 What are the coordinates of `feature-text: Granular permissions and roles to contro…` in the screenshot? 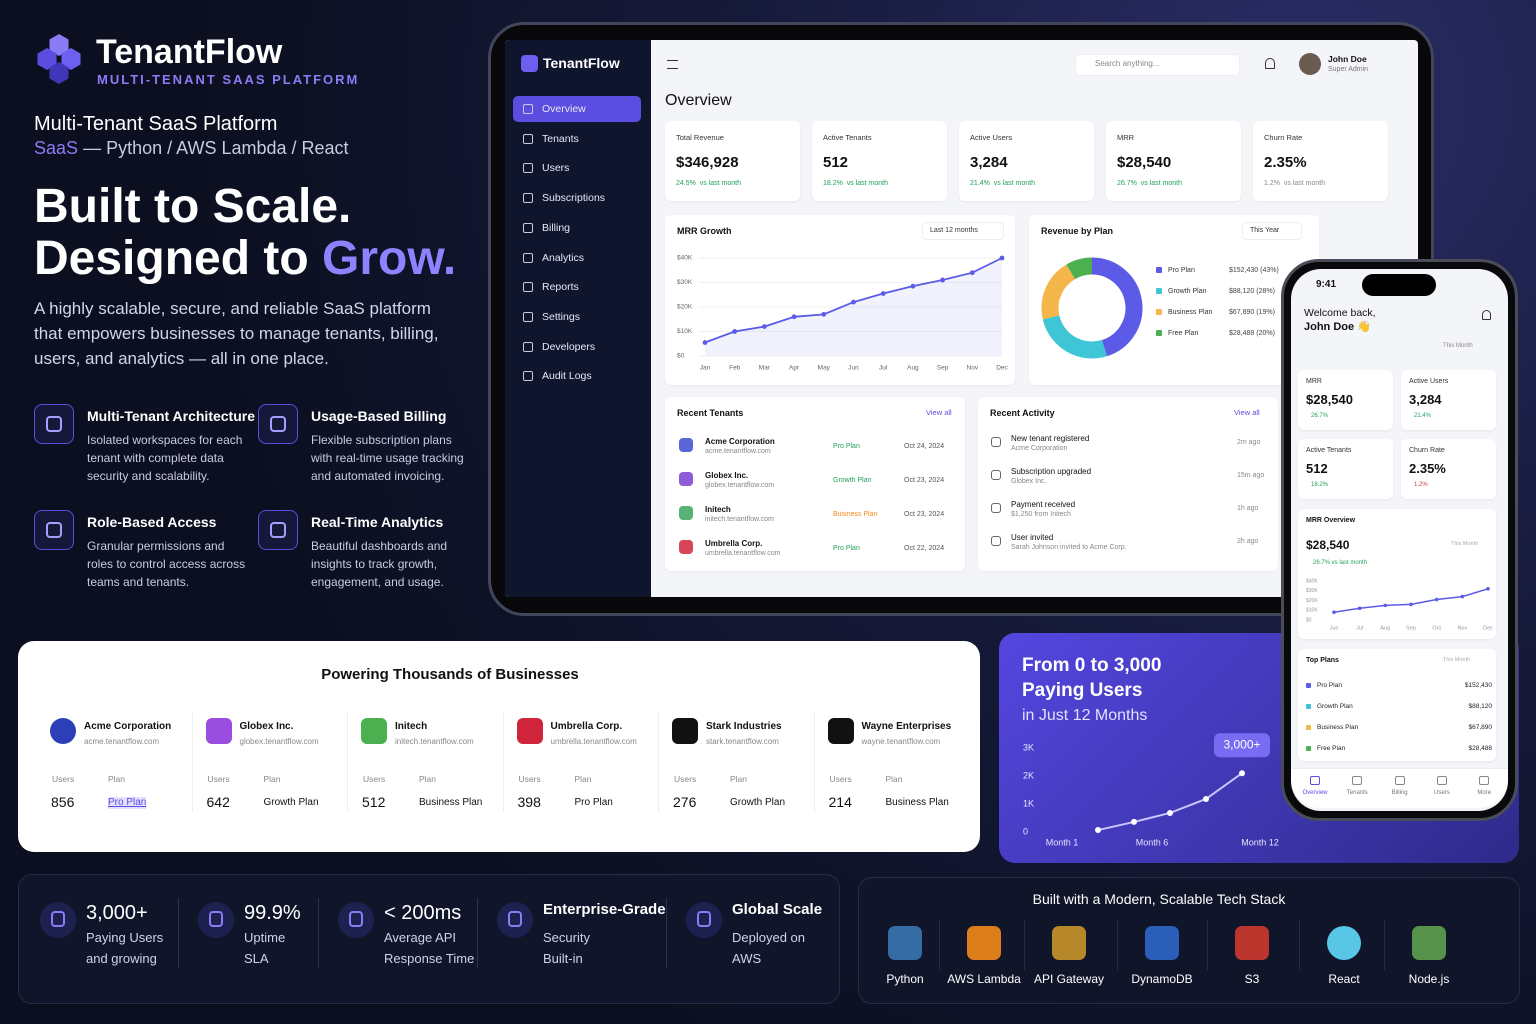 It's located at (166, 564).